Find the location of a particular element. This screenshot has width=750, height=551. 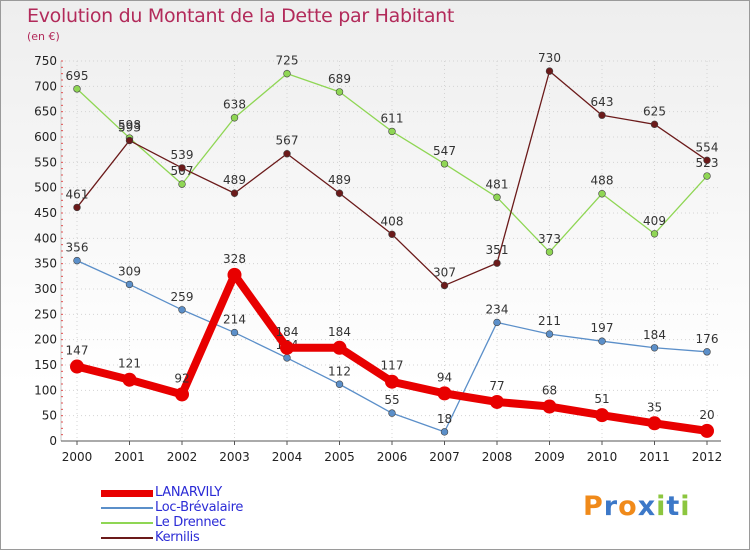

data-label-loc-brevalaire: 184 is located at coordinates (654, 335).